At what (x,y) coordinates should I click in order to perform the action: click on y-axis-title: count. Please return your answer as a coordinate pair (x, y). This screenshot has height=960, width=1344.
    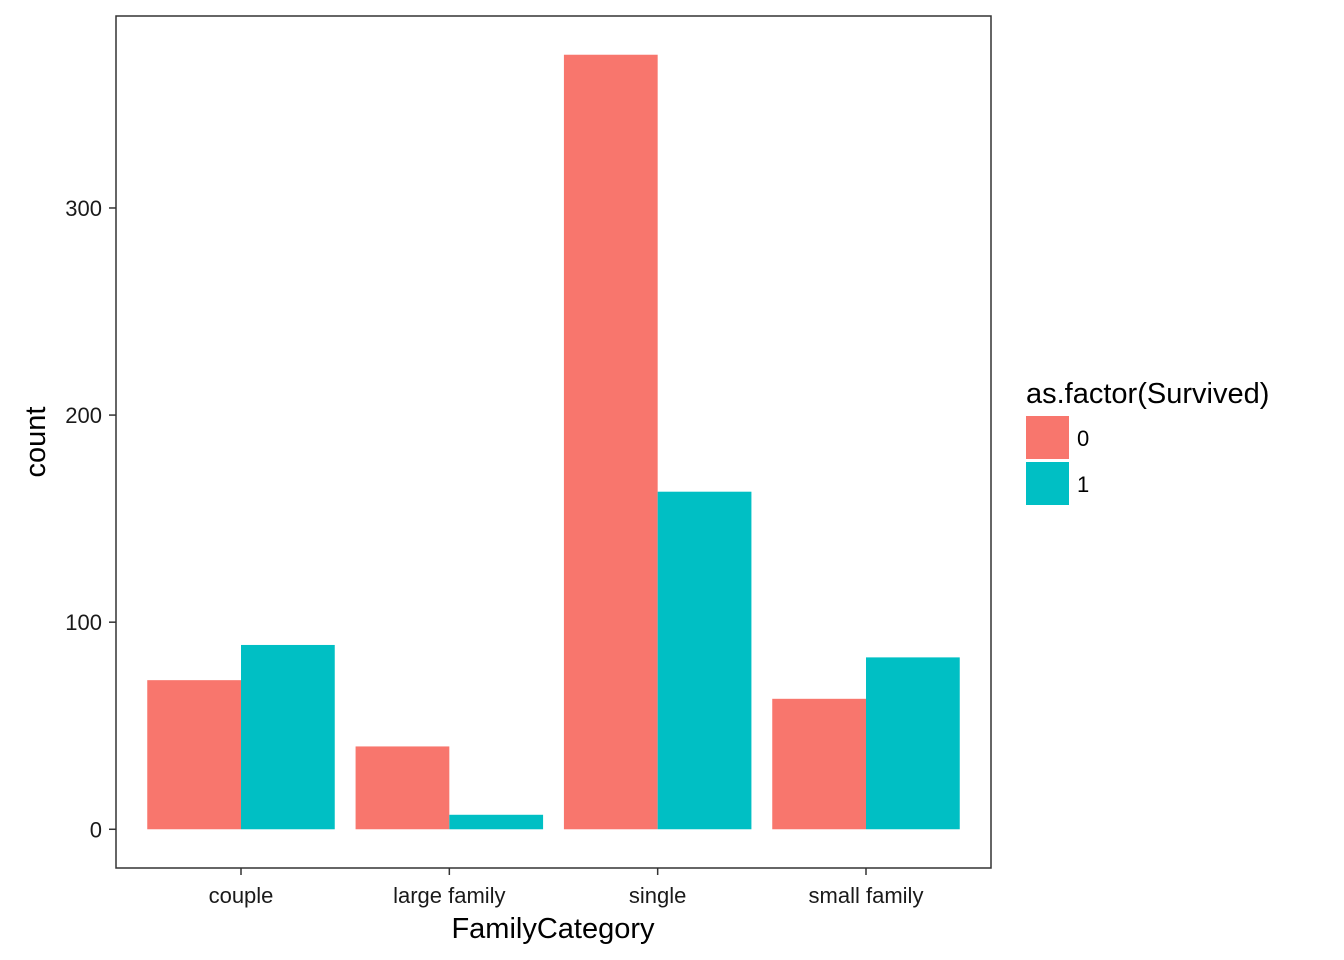
    Looking at the image, I should click on (36, 442).